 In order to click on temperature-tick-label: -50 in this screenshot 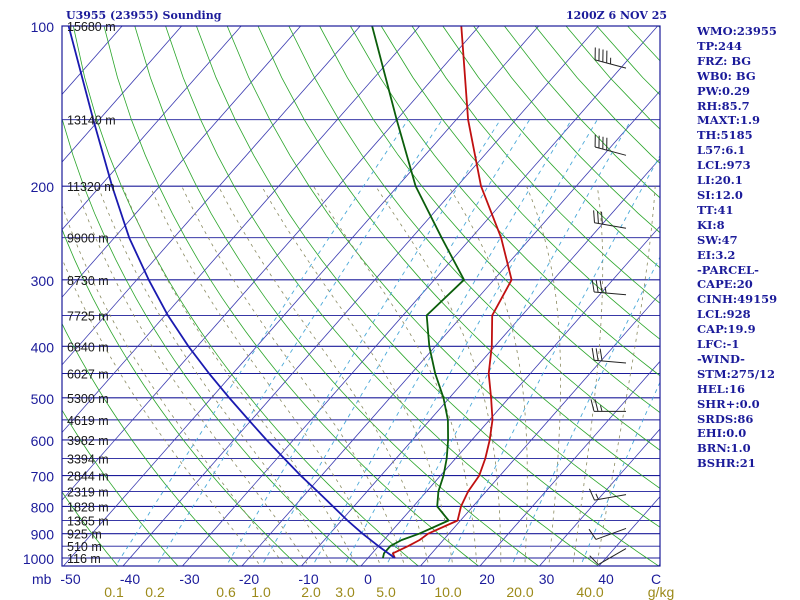, I will do `click(70, 579)`.